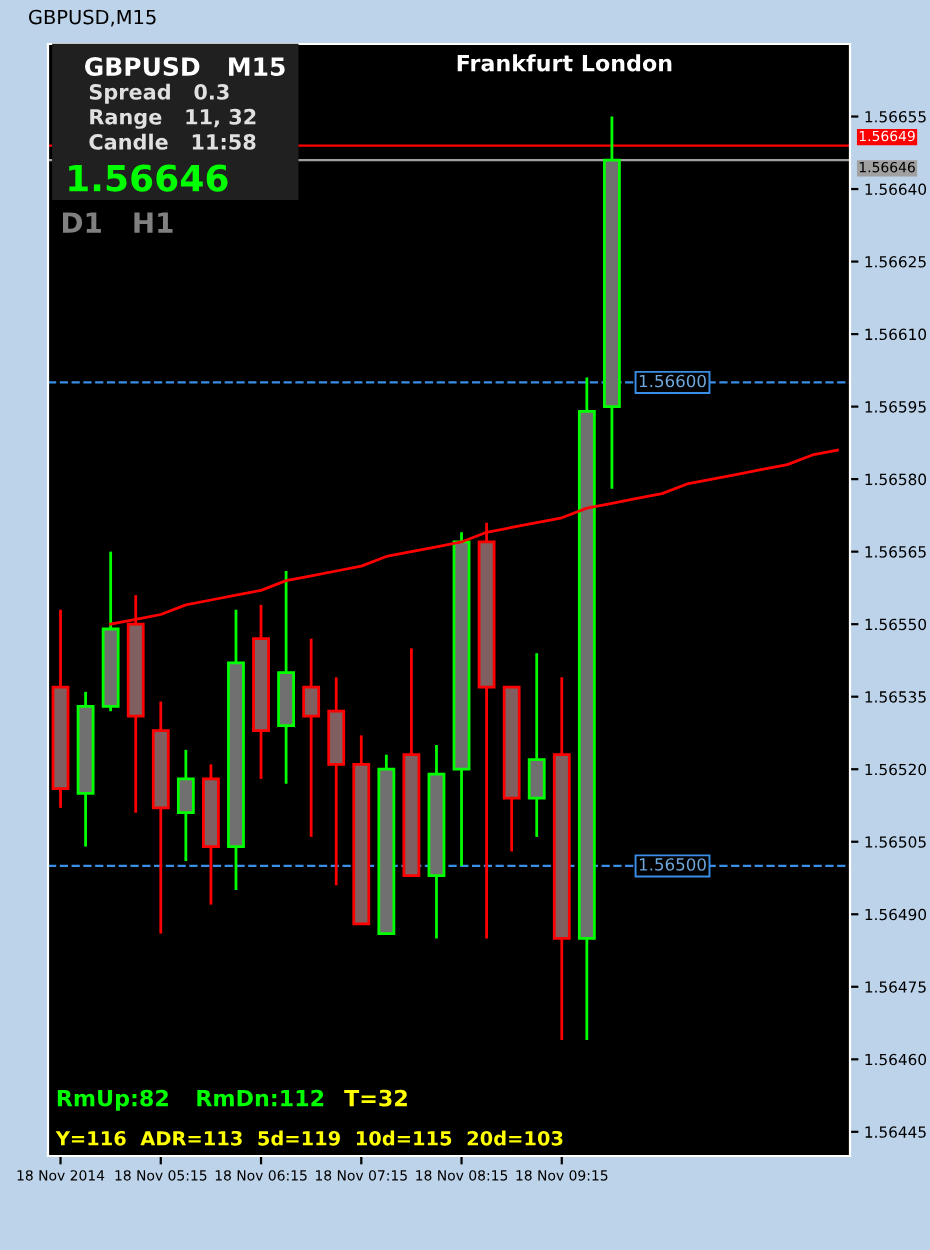 The image size is (930, 1250). What do you see at coordinates (159, 93) in the screenshot?
I see `annotation: Spread 0.3` at bounding box center [159, 93].